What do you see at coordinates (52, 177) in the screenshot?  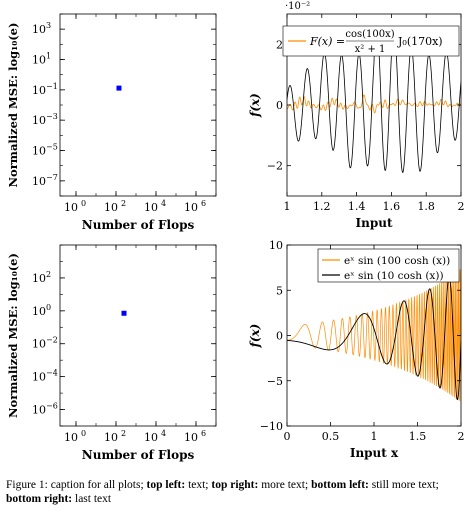 I see `y-tick-label-exponent: −7` at bounding box center [52, 177].